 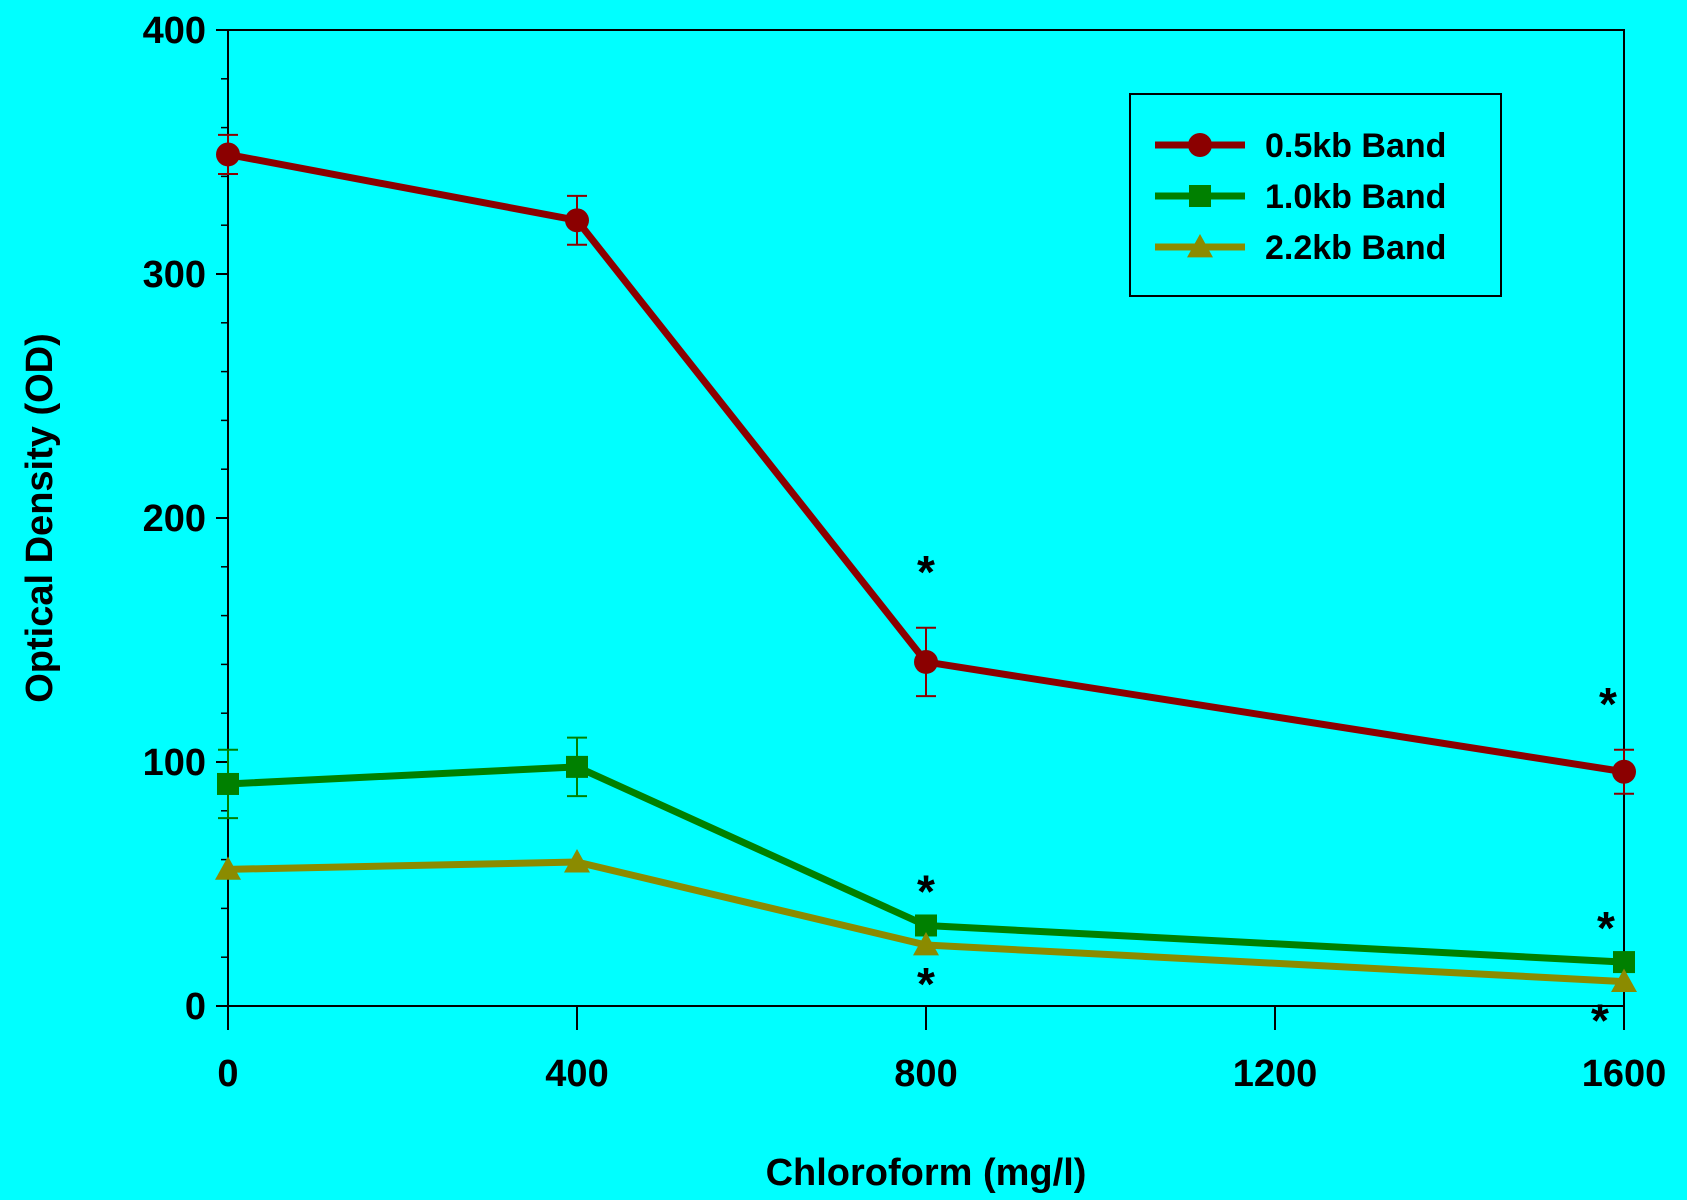 I want to click on legend-label: 1.0kb Band, so click(x=1355, y=197).